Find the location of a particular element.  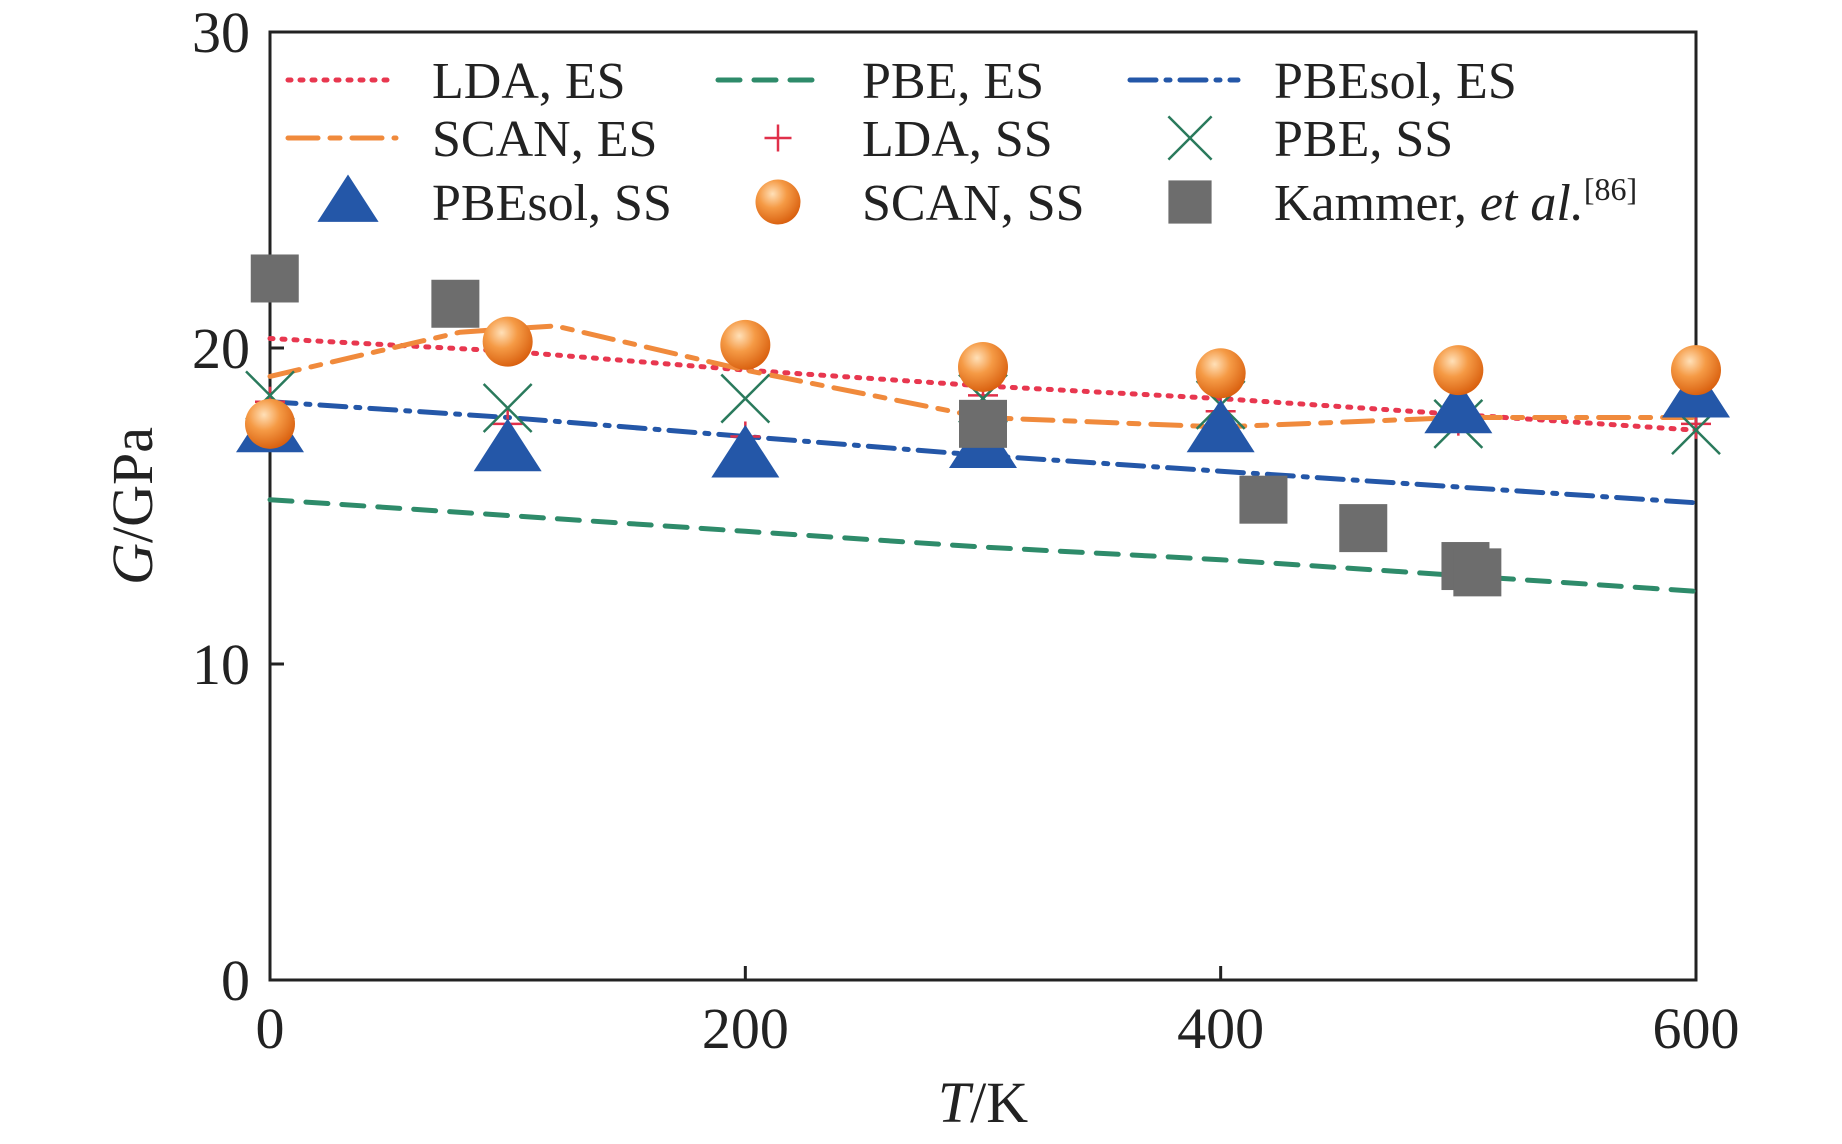

legend-item-kammer-et-al: Kammer, et al.[86] is located at coordinates (1402, 201).